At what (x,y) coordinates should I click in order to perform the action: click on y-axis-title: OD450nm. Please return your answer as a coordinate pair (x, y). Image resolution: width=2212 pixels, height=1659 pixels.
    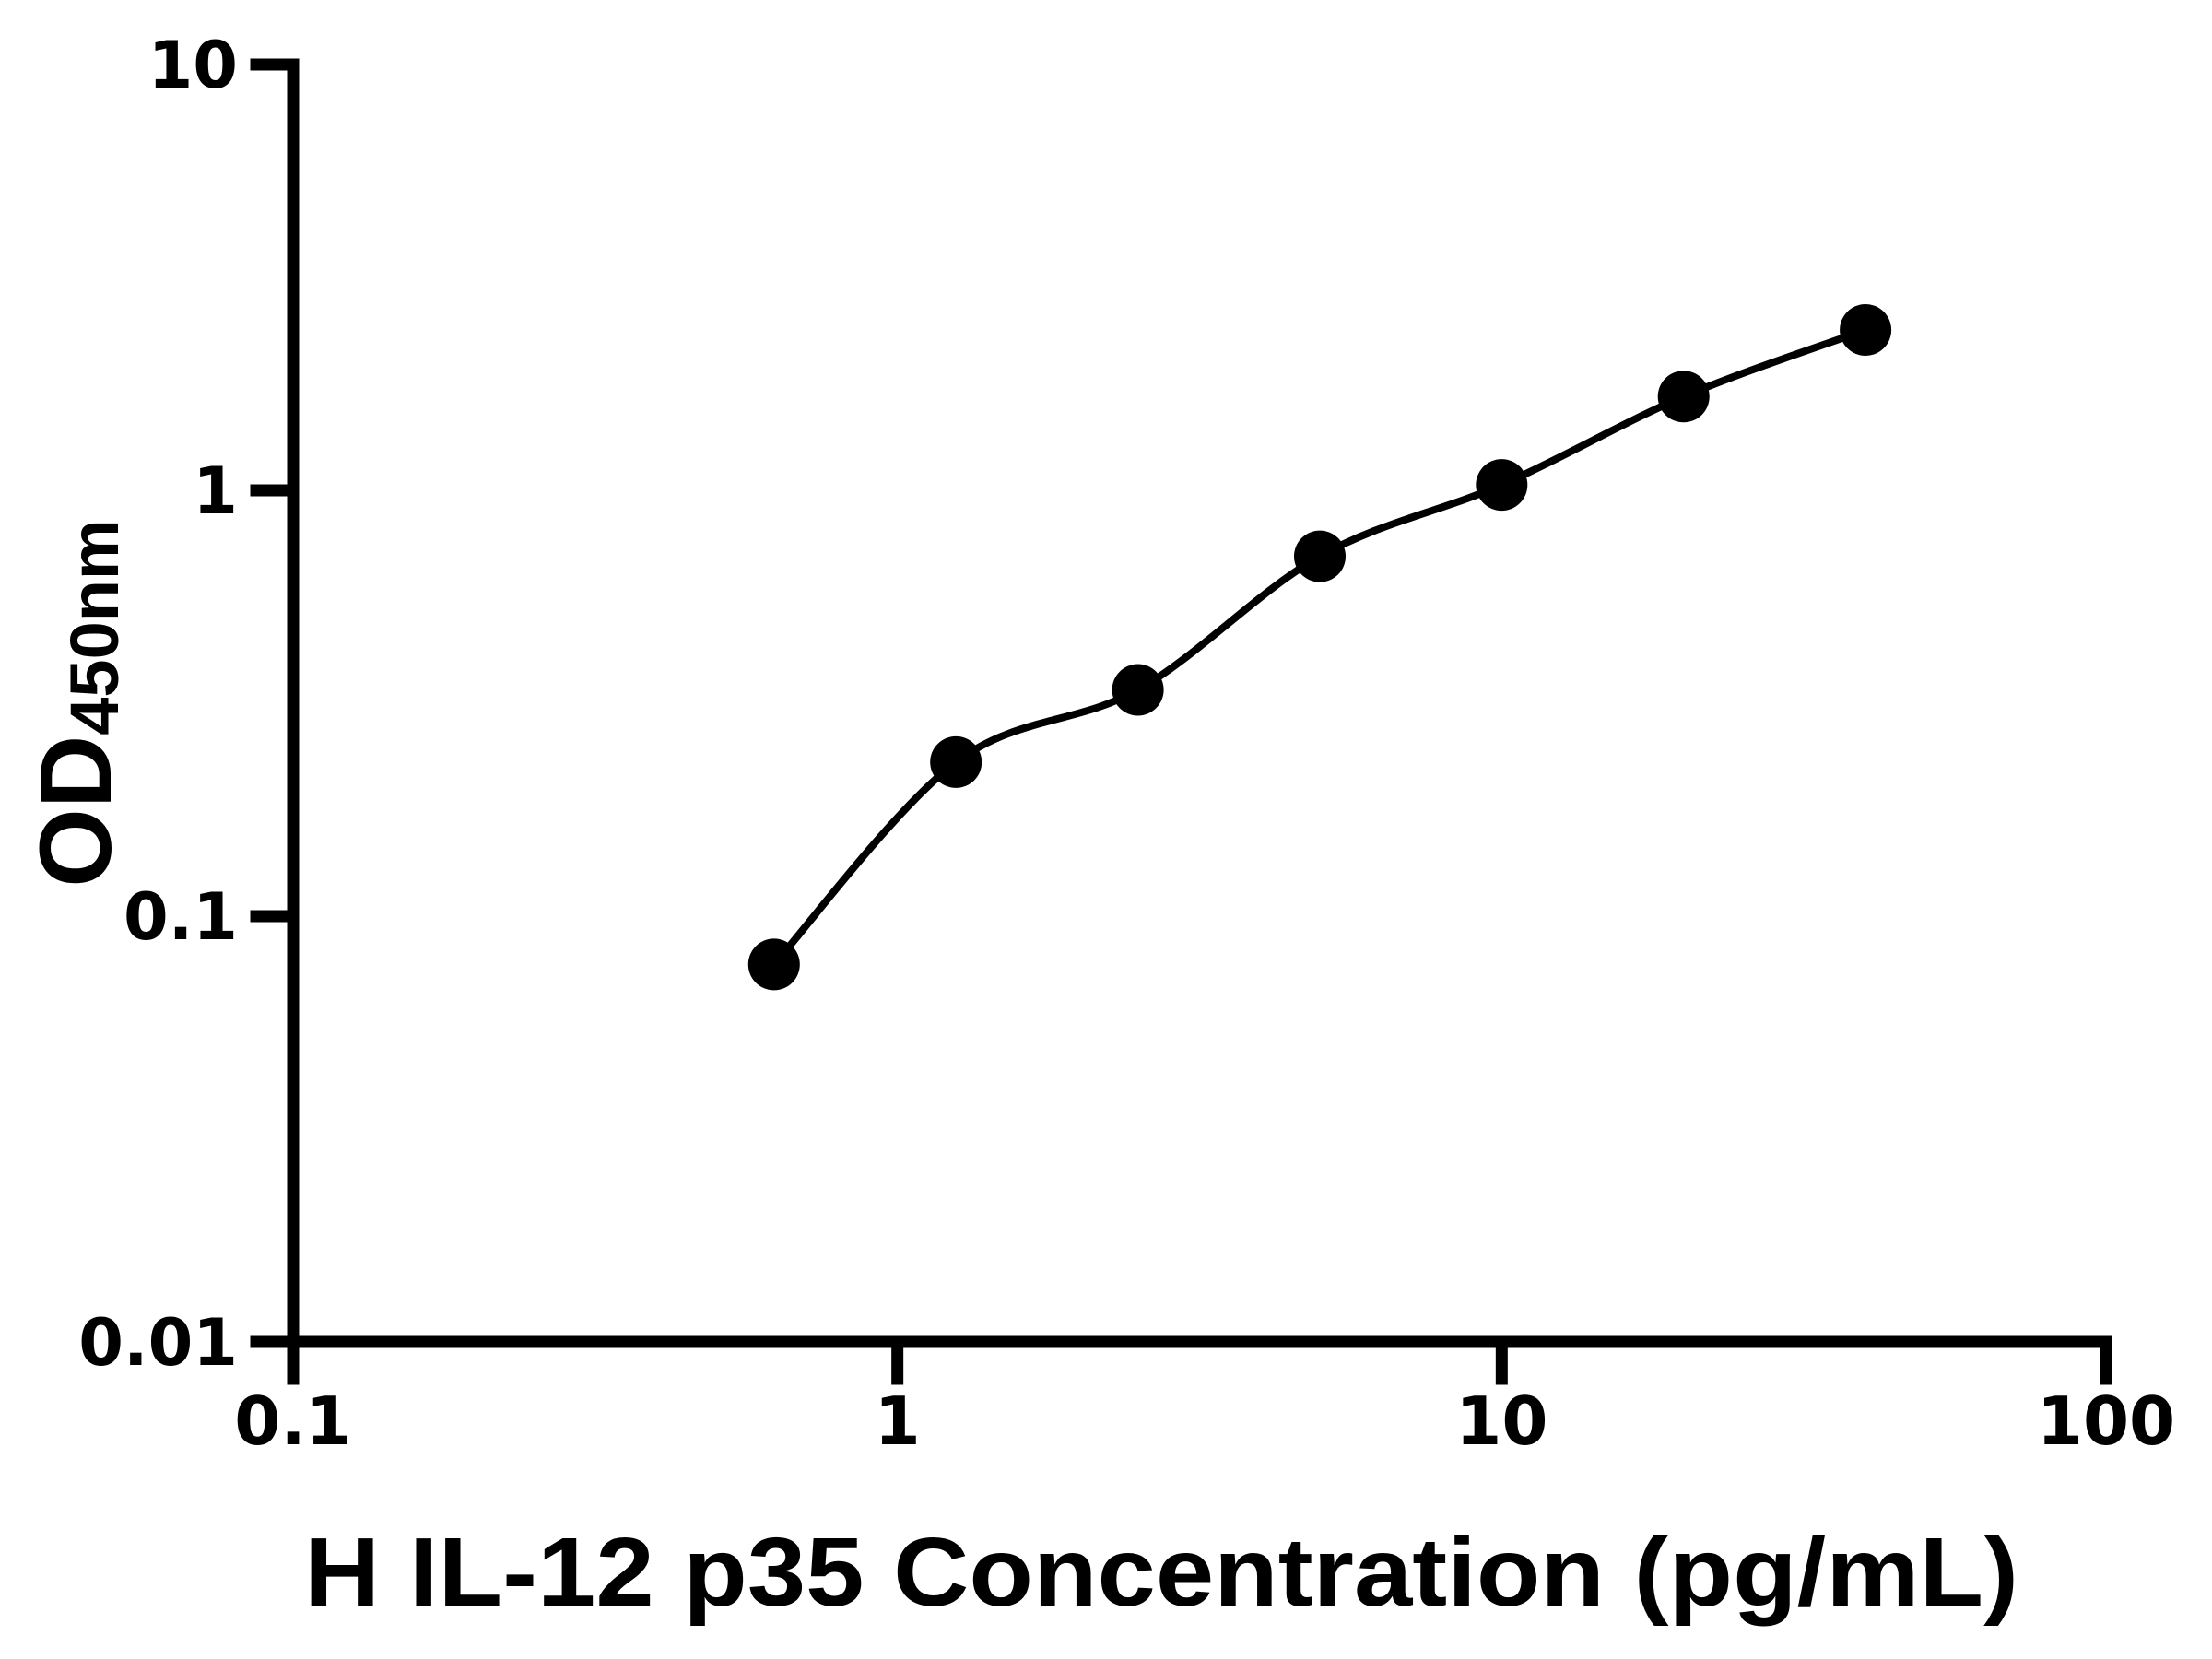
    Looking at the image, I should click on (76, 703).